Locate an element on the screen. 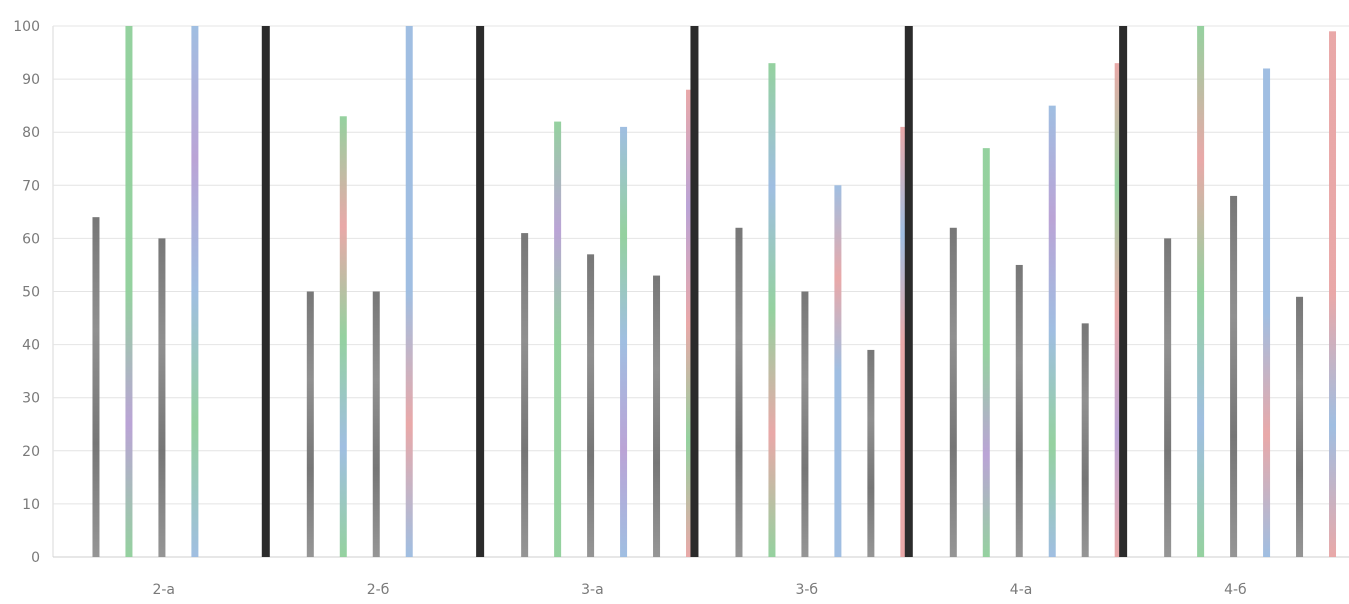  y-tick-label: 80 is located at coordinates (31, 133).